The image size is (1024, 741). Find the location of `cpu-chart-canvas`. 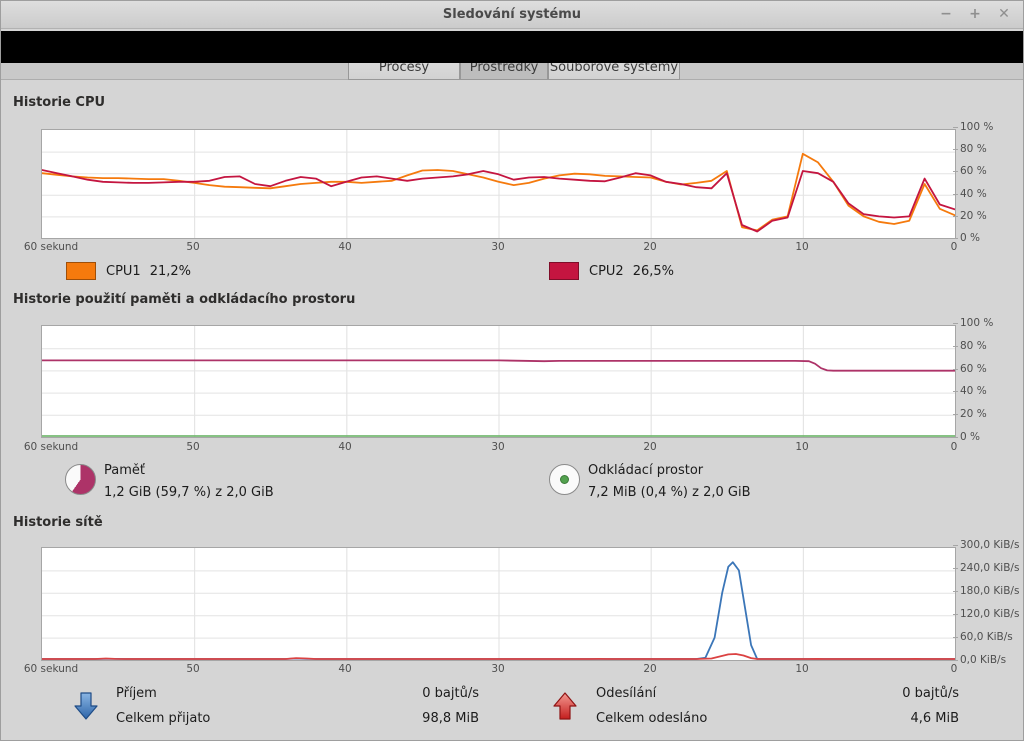

cpu-chart-canvas is located at coordinates (498, 184).